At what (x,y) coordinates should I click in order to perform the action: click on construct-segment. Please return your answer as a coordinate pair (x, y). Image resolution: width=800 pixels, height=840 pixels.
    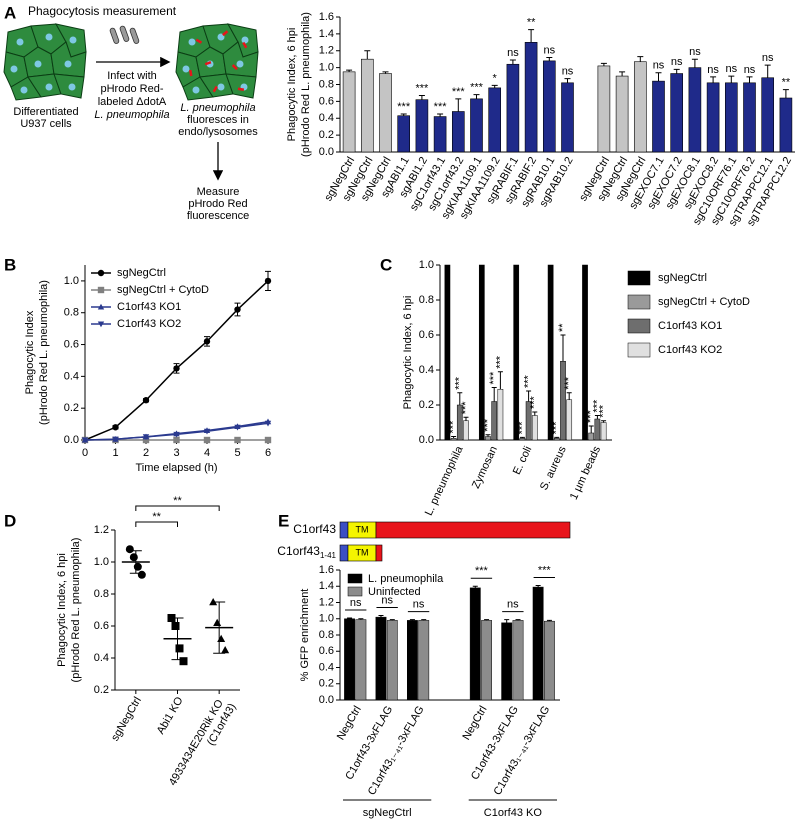
    Looking at the image, I should click on (473, 530).